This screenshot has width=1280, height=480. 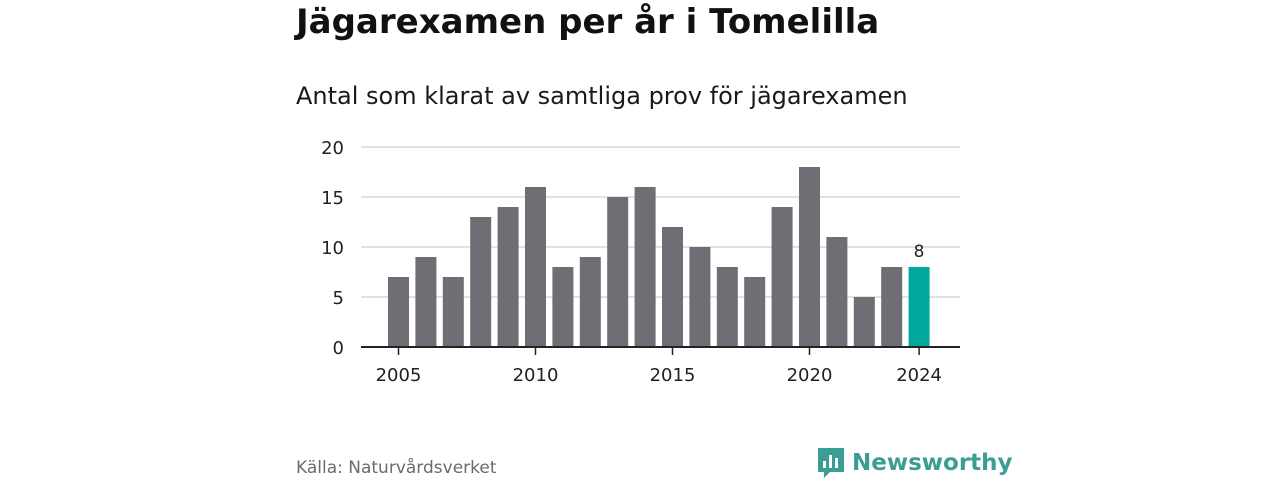 I want to click on source-note: Källa: Naturvårdsverket, so click(x=396, y=468).